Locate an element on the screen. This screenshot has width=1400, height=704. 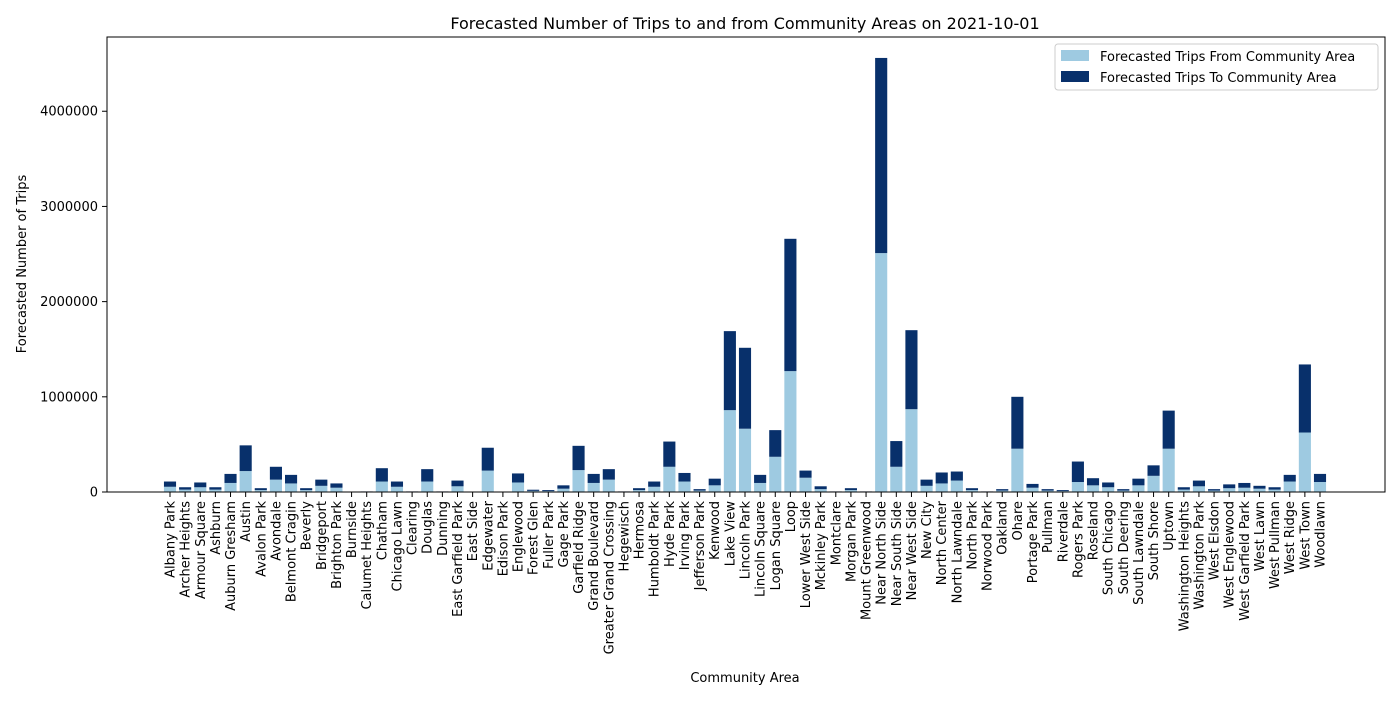
x-tick-label: West Lawn is located at coordinates (1260, 536).